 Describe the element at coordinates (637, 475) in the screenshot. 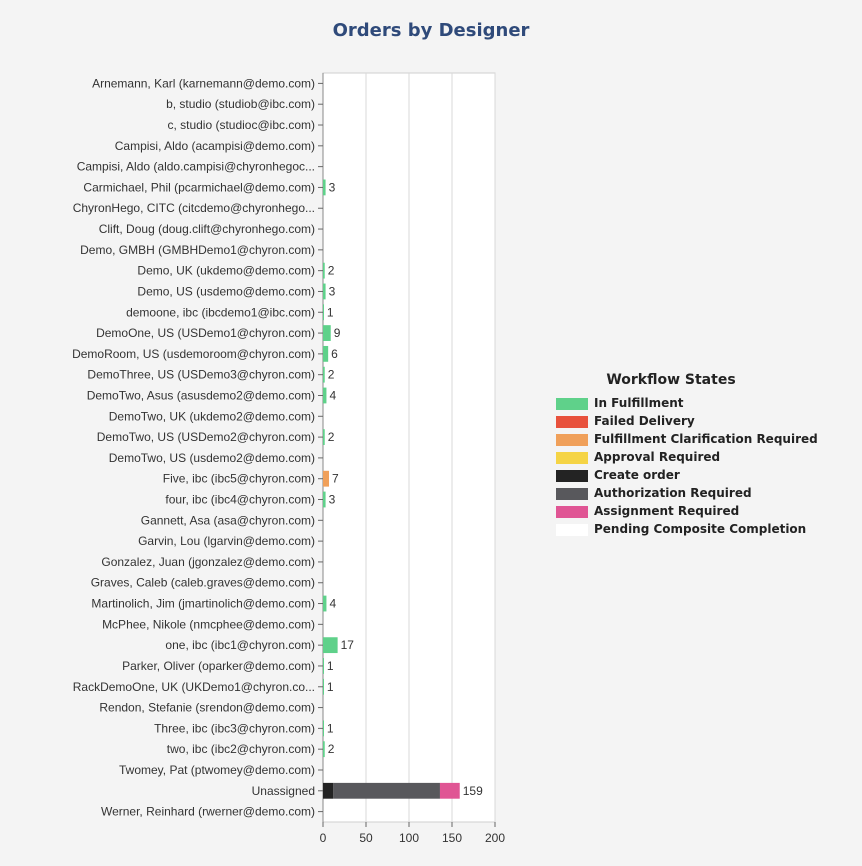

I see `legend-label: Create order` at that location.